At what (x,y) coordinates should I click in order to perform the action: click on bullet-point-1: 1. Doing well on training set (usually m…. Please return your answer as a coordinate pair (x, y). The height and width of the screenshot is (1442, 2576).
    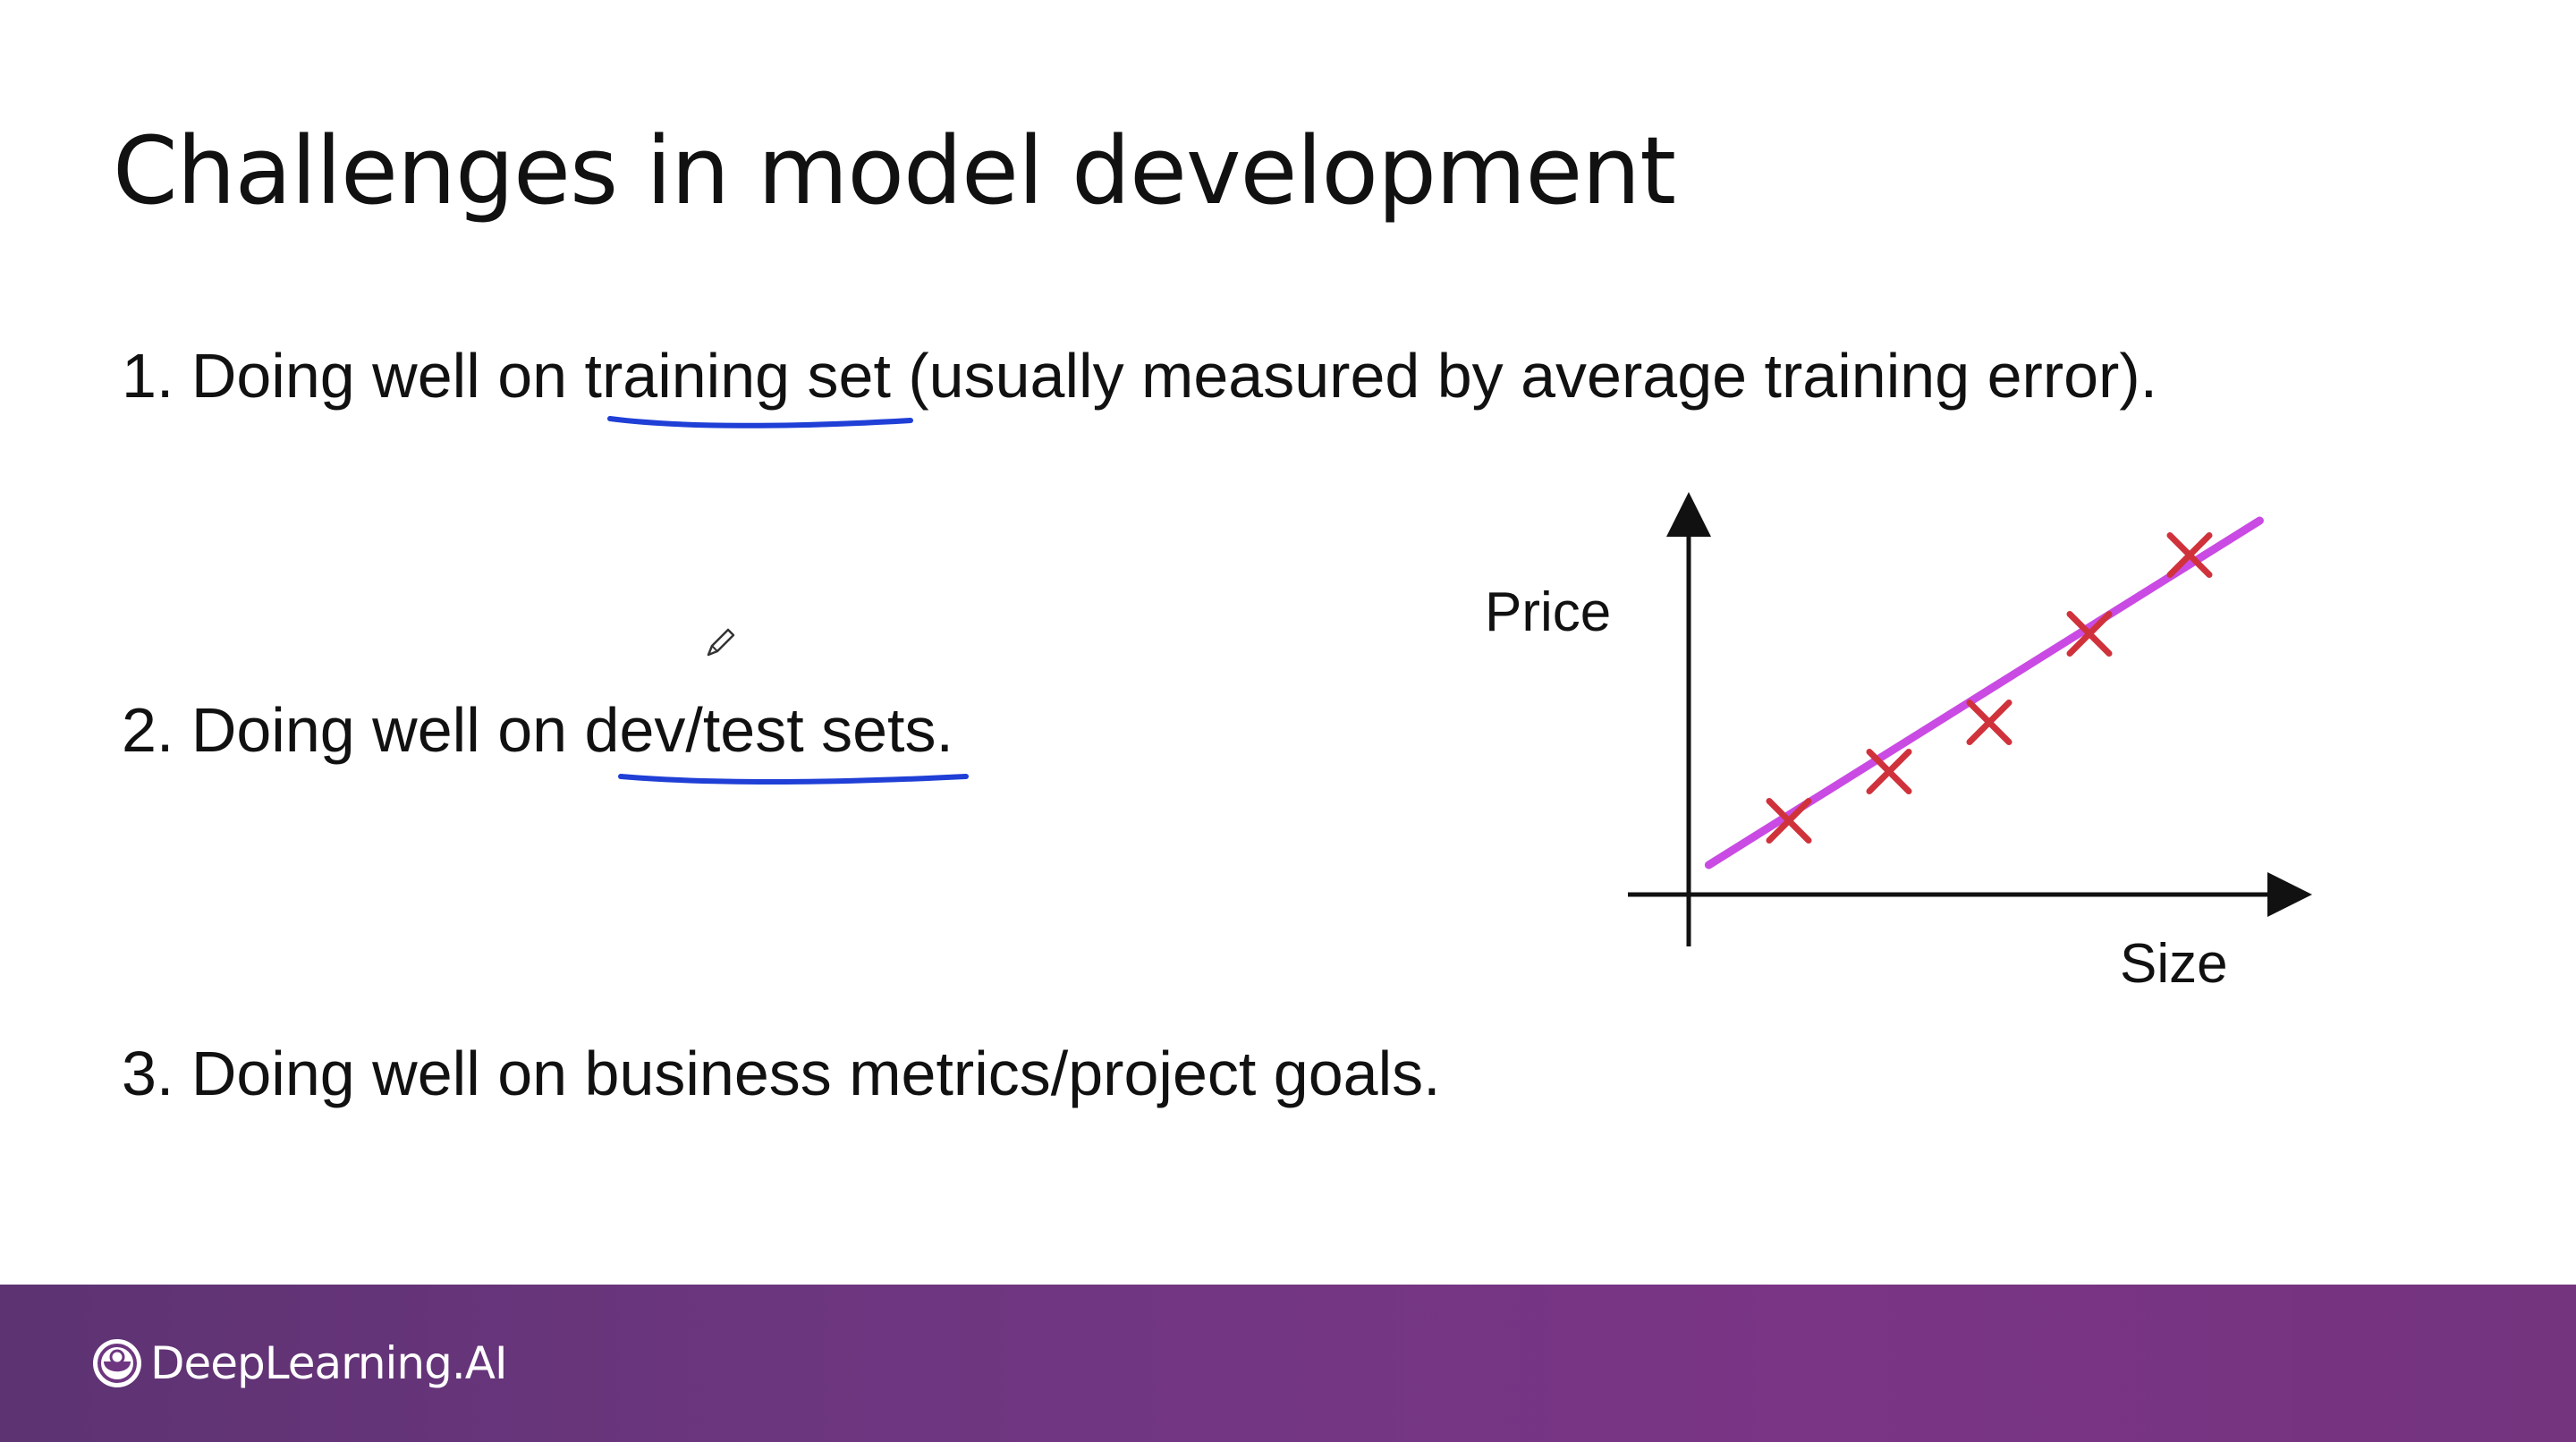
    Looking at the image, I should click on (1140, 376).